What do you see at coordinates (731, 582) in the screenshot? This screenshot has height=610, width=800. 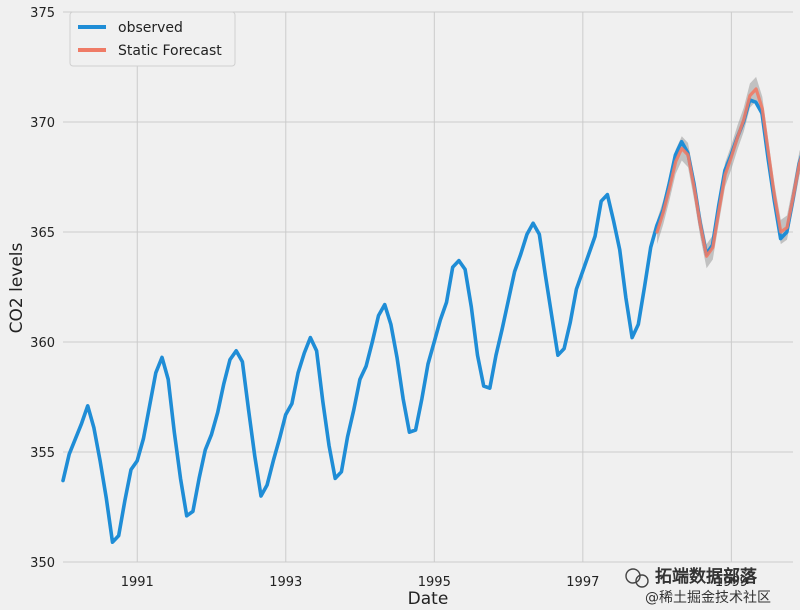 I see `x-tick-label: 1999` at bounding box center [731, 582].